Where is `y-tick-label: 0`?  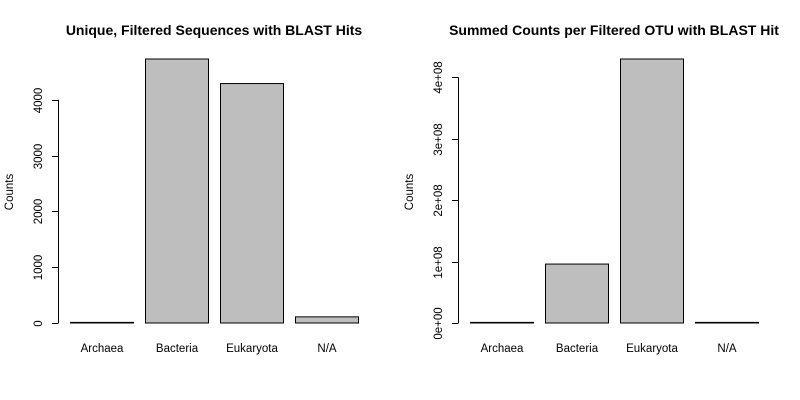 y-tick-label: 0 is located at coordinates (39, 323).